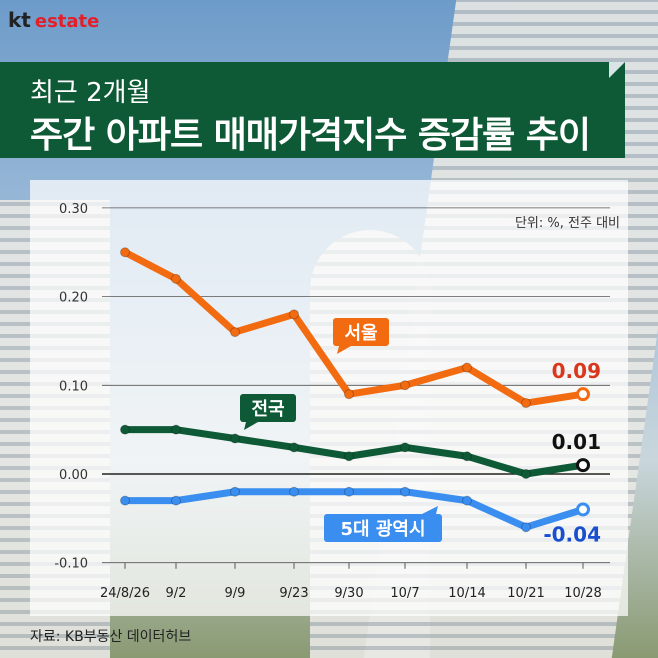 This screenshot has height=658, width=658. I want to click on page-title: 주간 아파트 매매가격지수 증감률 추이, so click(310, 135).